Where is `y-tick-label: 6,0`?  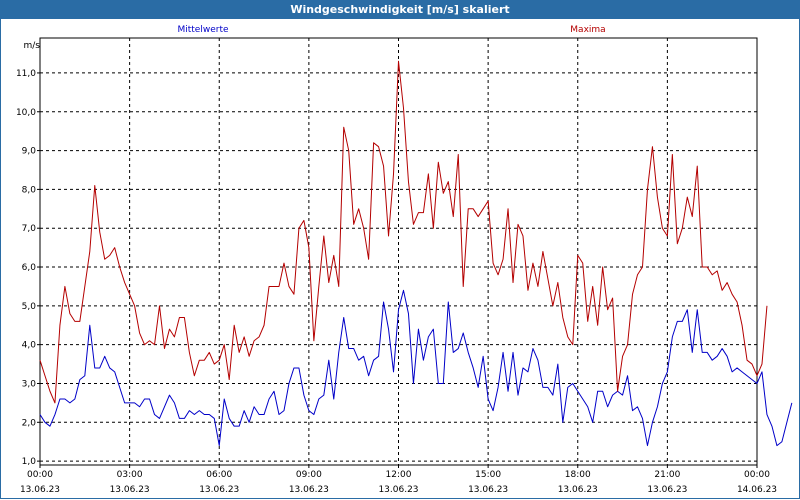
y-tick-label: 6,0 is located at coordinates (29, 268).